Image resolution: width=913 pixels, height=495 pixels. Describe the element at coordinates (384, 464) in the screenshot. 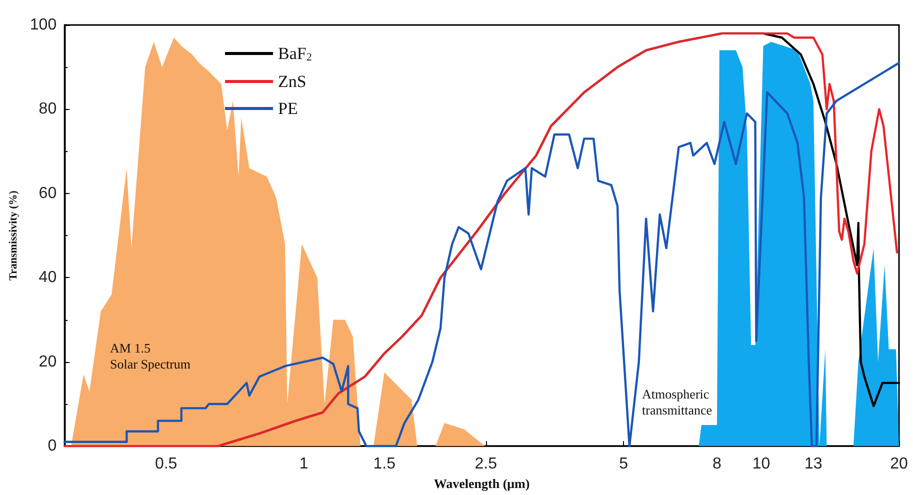

I see `x-tick-label: 1.5` at that location.